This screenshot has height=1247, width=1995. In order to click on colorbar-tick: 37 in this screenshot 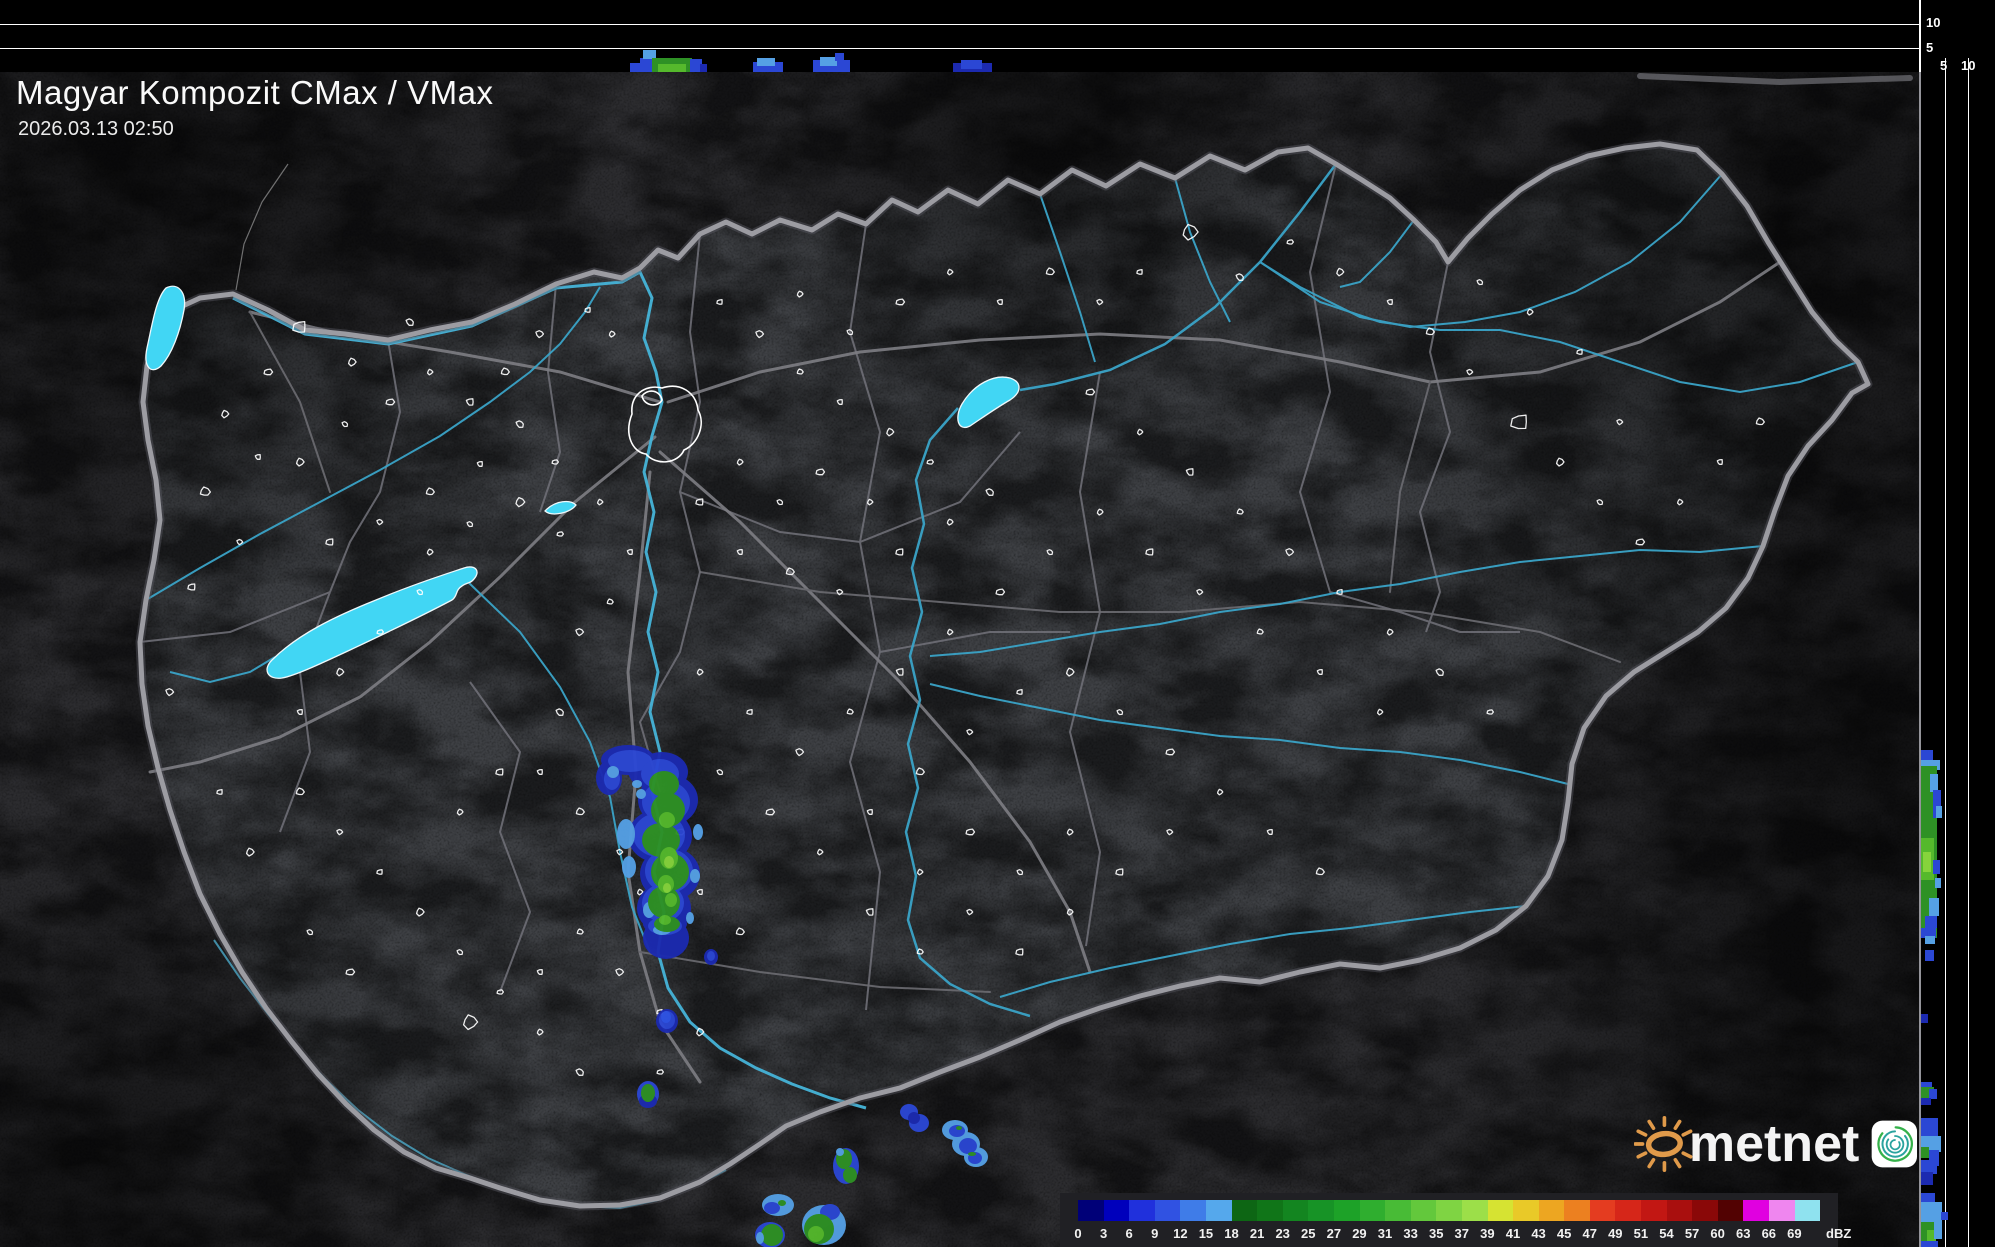, I will do `click(1462, 1233)`.